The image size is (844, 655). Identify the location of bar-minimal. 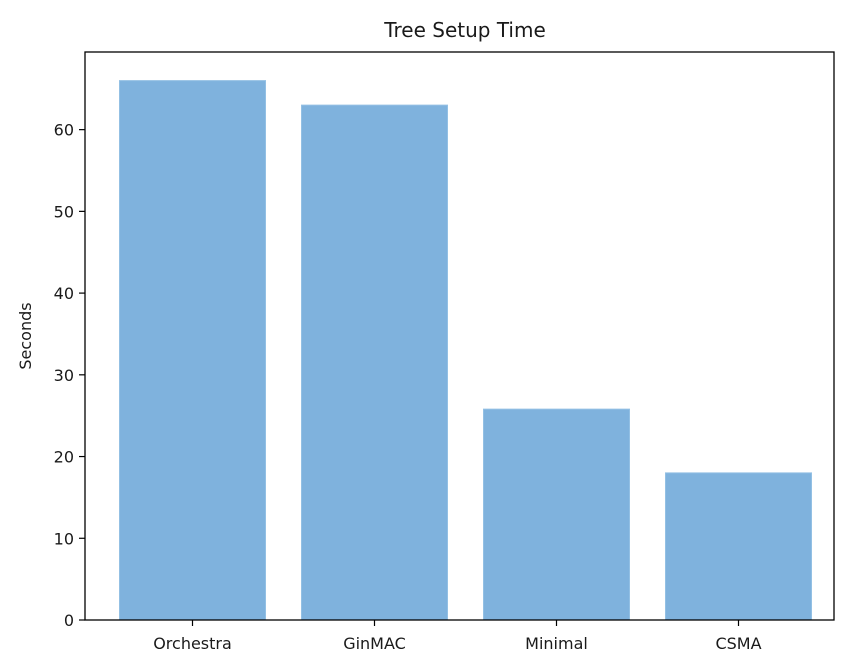
(556, 514).